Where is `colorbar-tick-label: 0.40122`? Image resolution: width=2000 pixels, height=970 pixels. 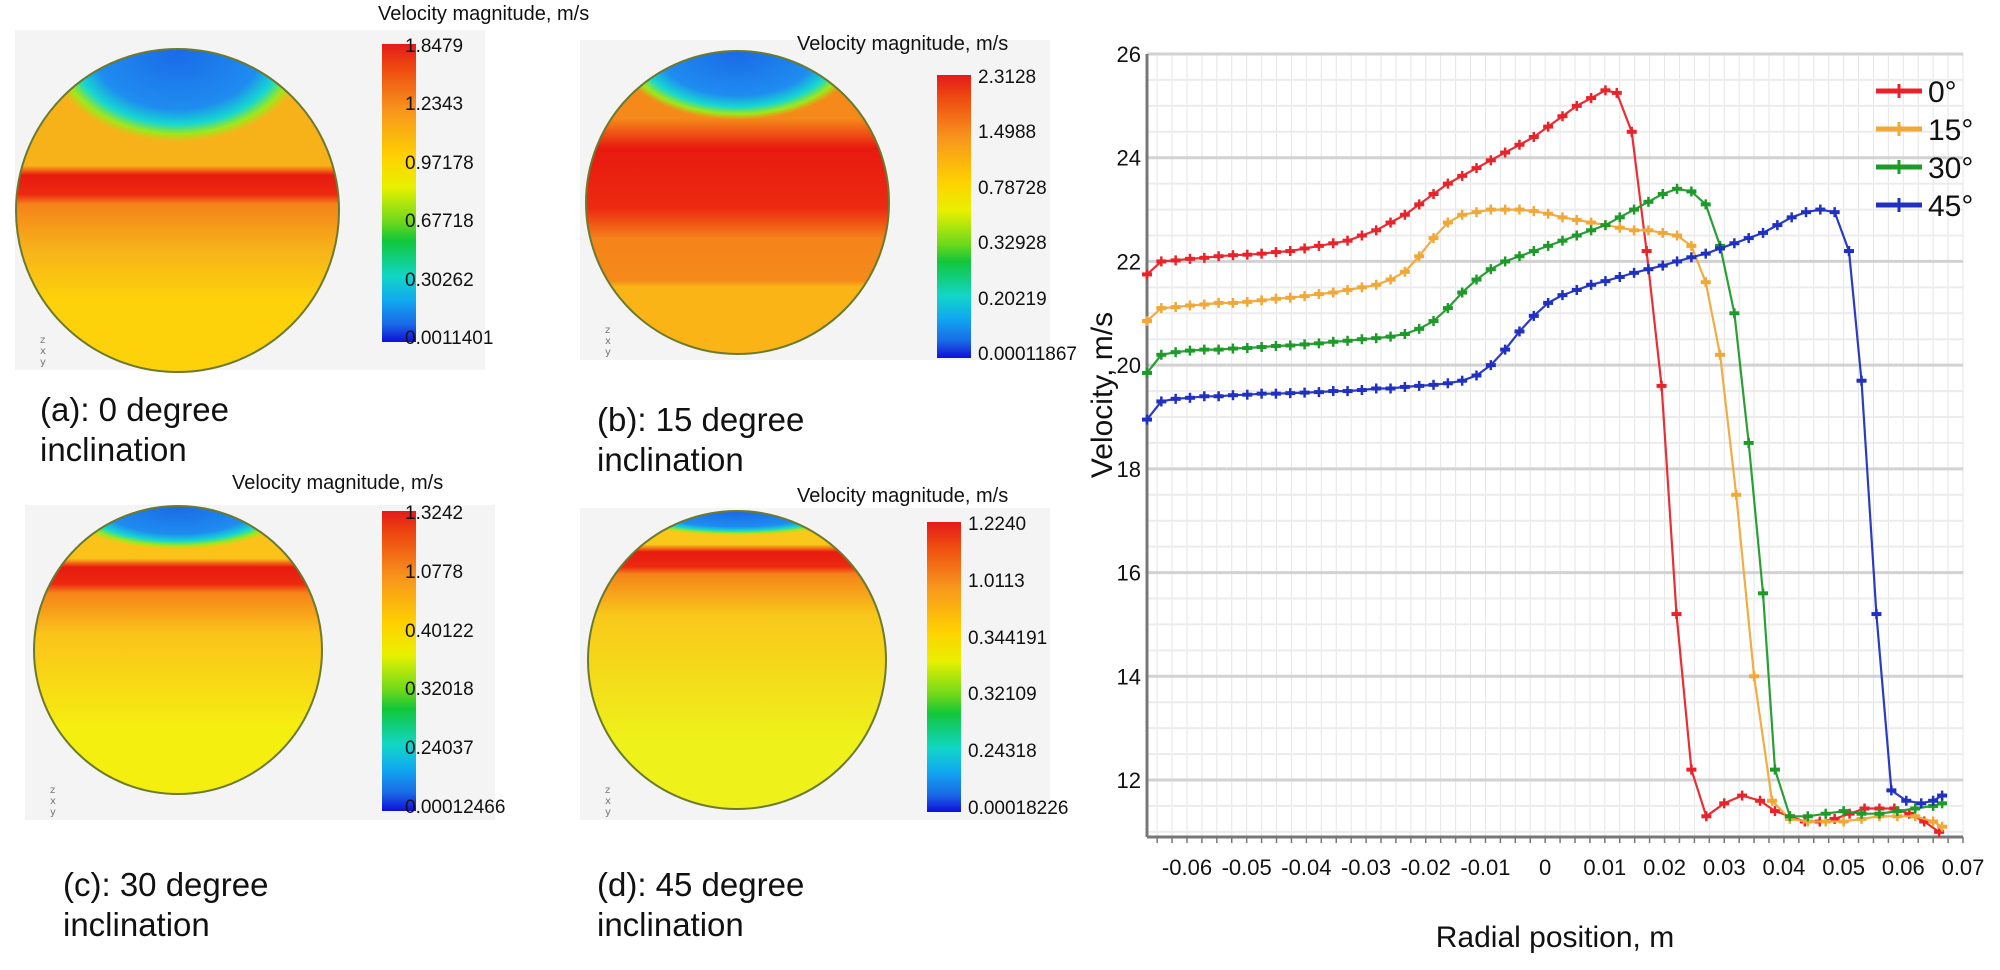
colorbar-tick-label: 0.40122 is located at coordinates (439, 631).